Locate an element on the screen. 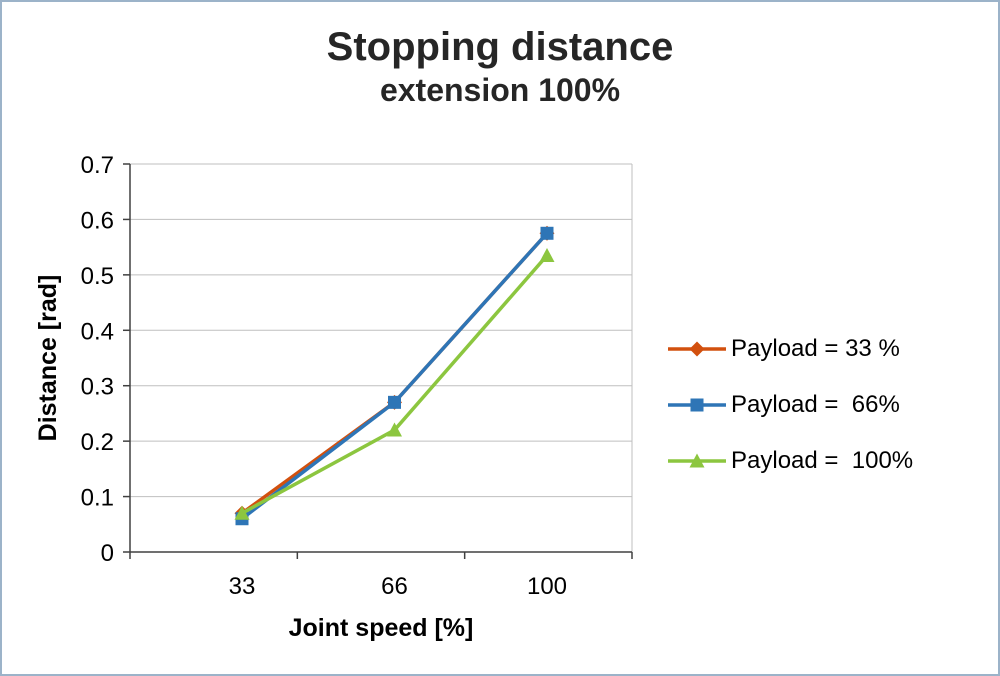 Image resolution: width=1000 pixels, height=676 pixels. svg-text: 0.1 is located at coordinates (97, 498).